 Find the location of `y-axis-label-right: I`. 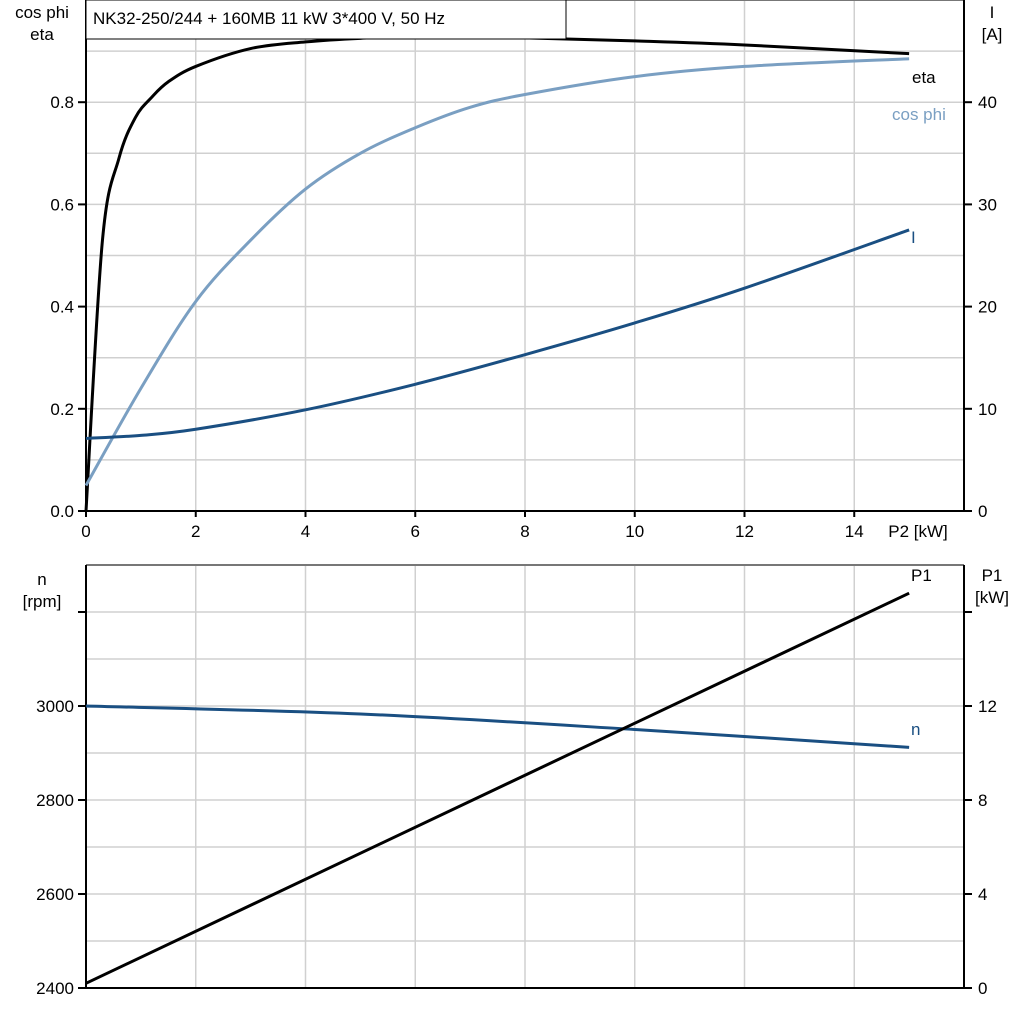

y-axis-label-right: I is located at coordinates (992, 12).